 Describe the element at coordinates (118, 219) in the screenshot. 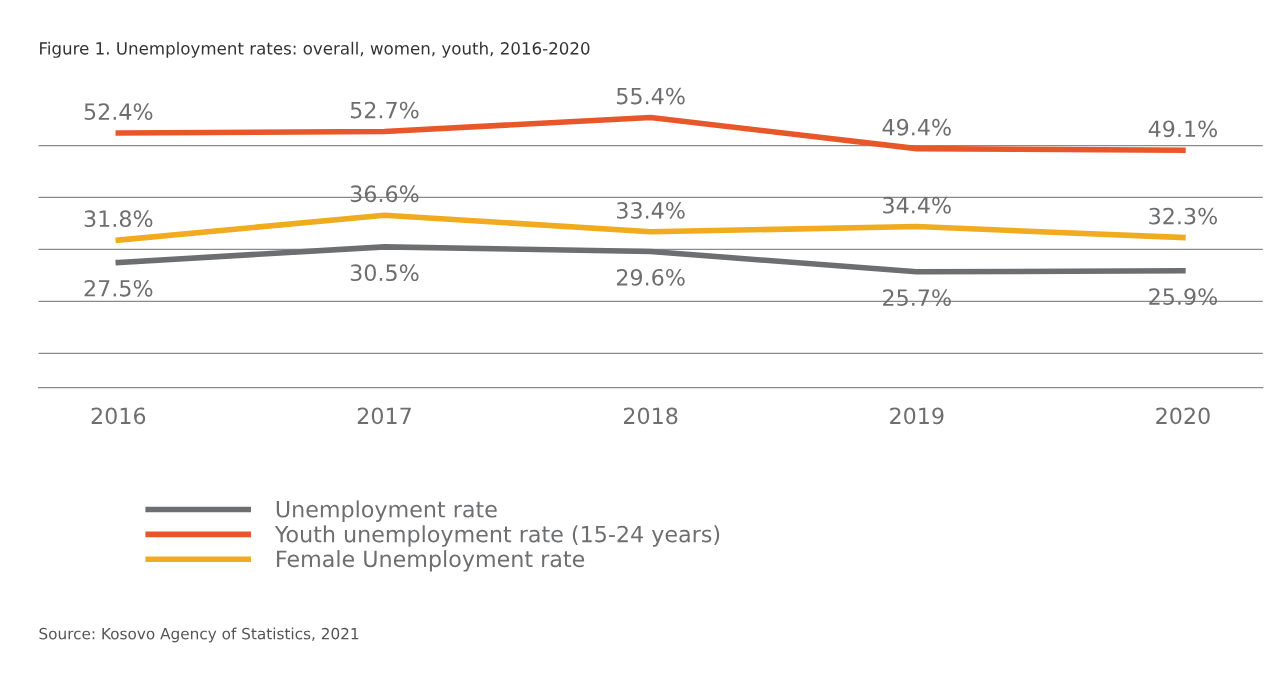

I see `data-label: 31.8%` at that location.